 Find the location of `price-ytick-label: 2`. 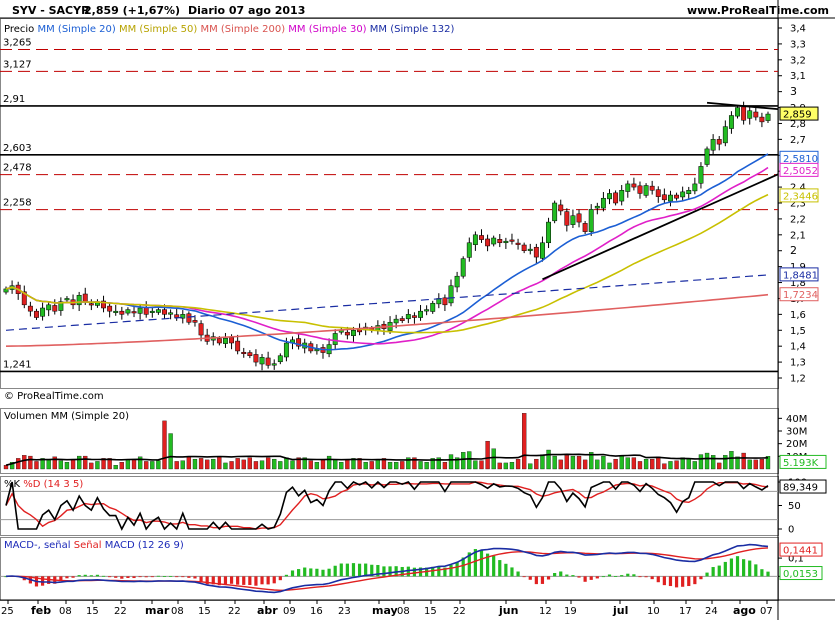

price-ytick-label: 2 is located at coordinates (793, 250).